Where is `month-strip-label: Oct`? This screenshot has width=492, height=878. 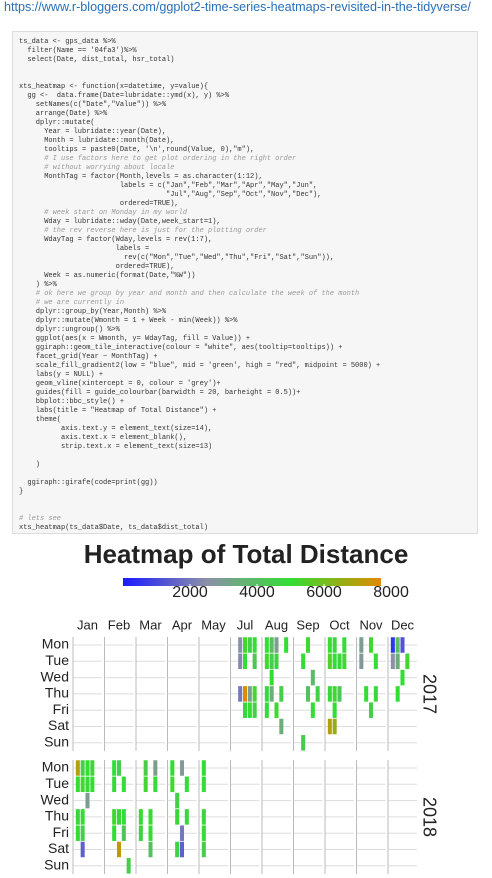
month-strip-label: Oct is located at coordinates (339, 624).